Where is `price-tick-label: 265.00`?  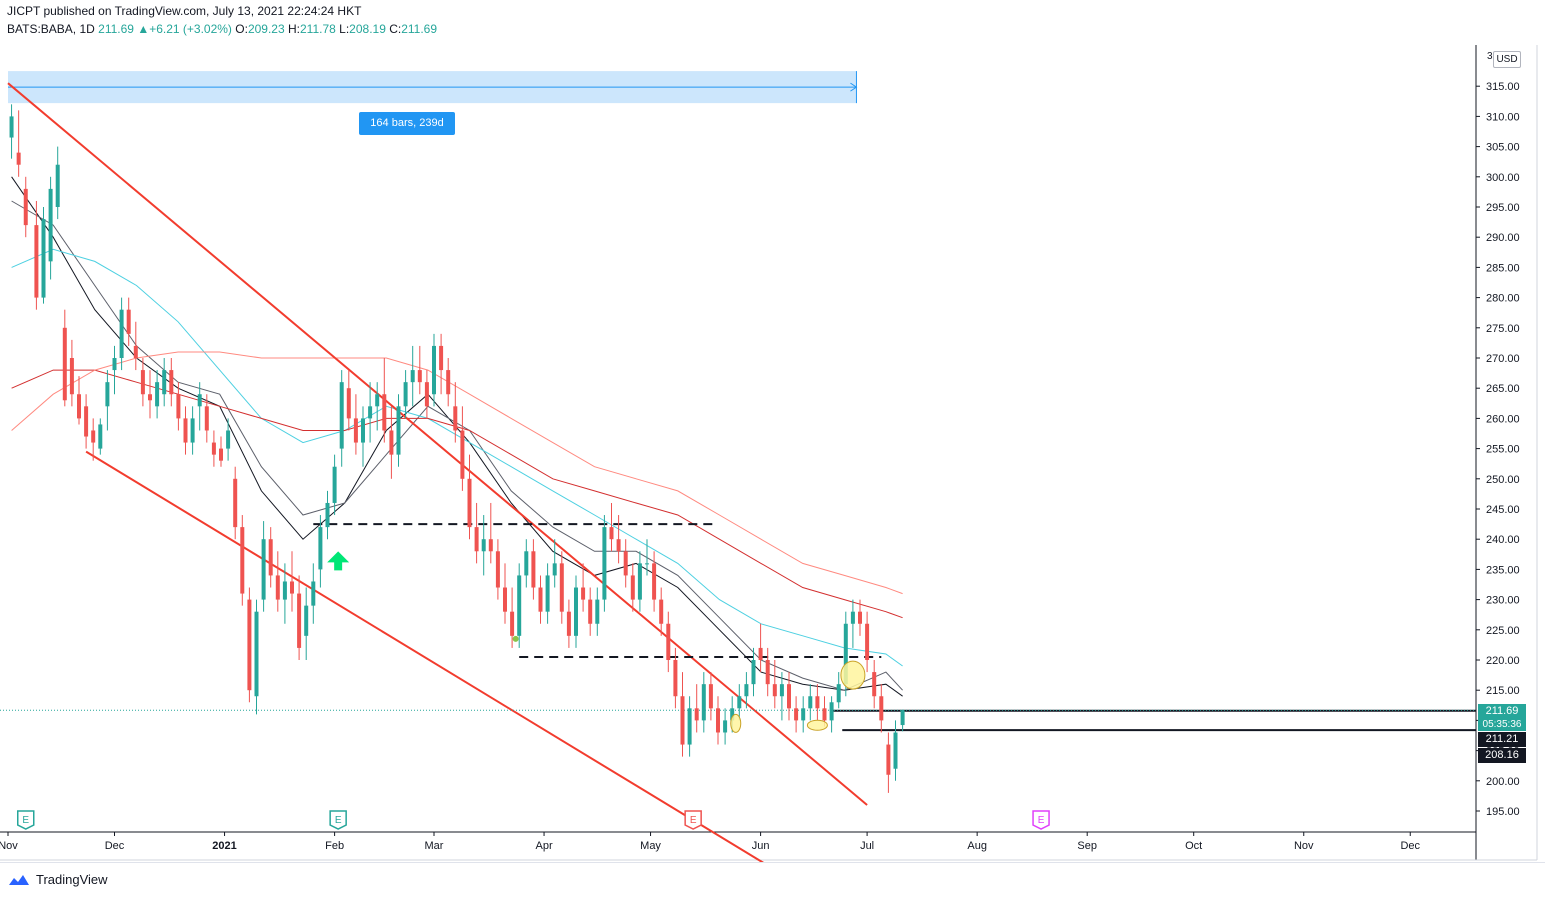
price-tick-label: 265.00 is located at coordinates (1503, 389).